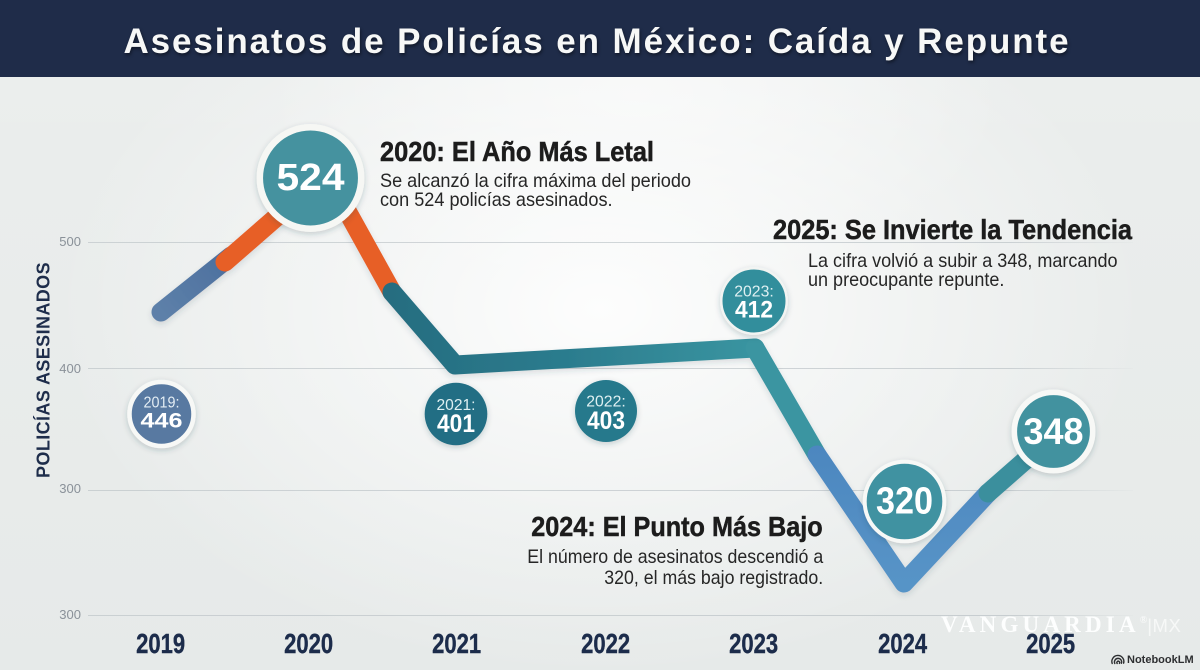 This screenshot has width=1200, height=670. Describe the element at coordinates (606, 421) in the screenshot. I see `svg-text: 403` at that location.